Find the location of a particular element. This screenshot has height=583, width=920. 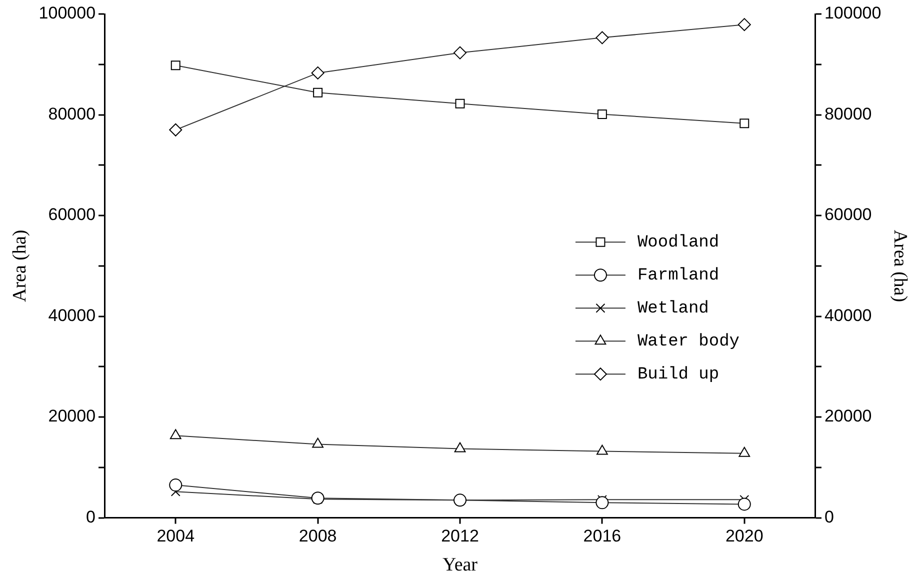

y-tick-label: 100000 is located at coordinates (67, 13).